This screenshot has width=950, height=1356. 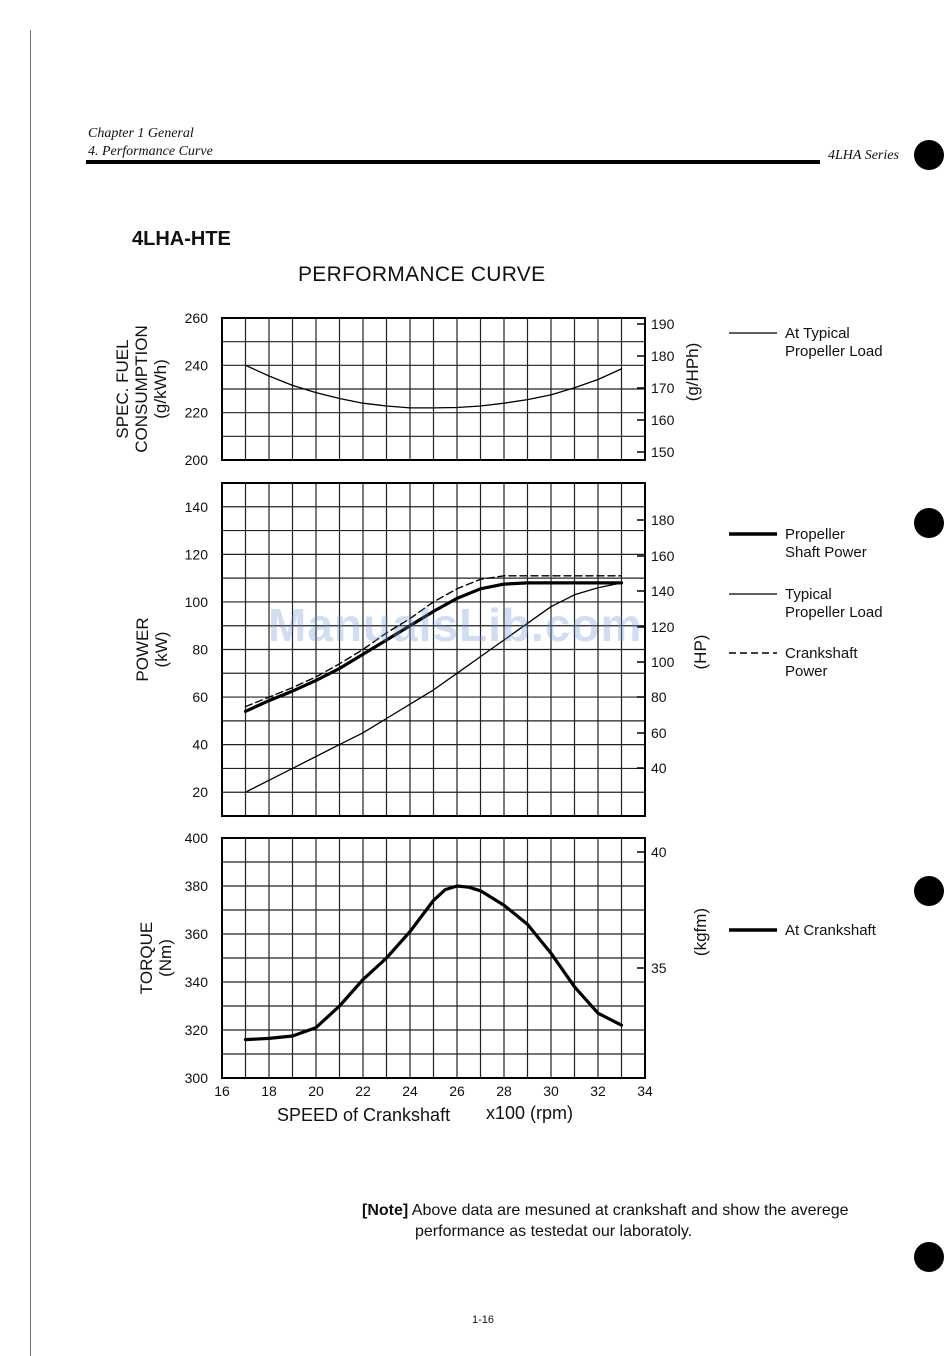 I want to click on y-axis-title: SPEC. FUEL, so click(x=122, y=388).